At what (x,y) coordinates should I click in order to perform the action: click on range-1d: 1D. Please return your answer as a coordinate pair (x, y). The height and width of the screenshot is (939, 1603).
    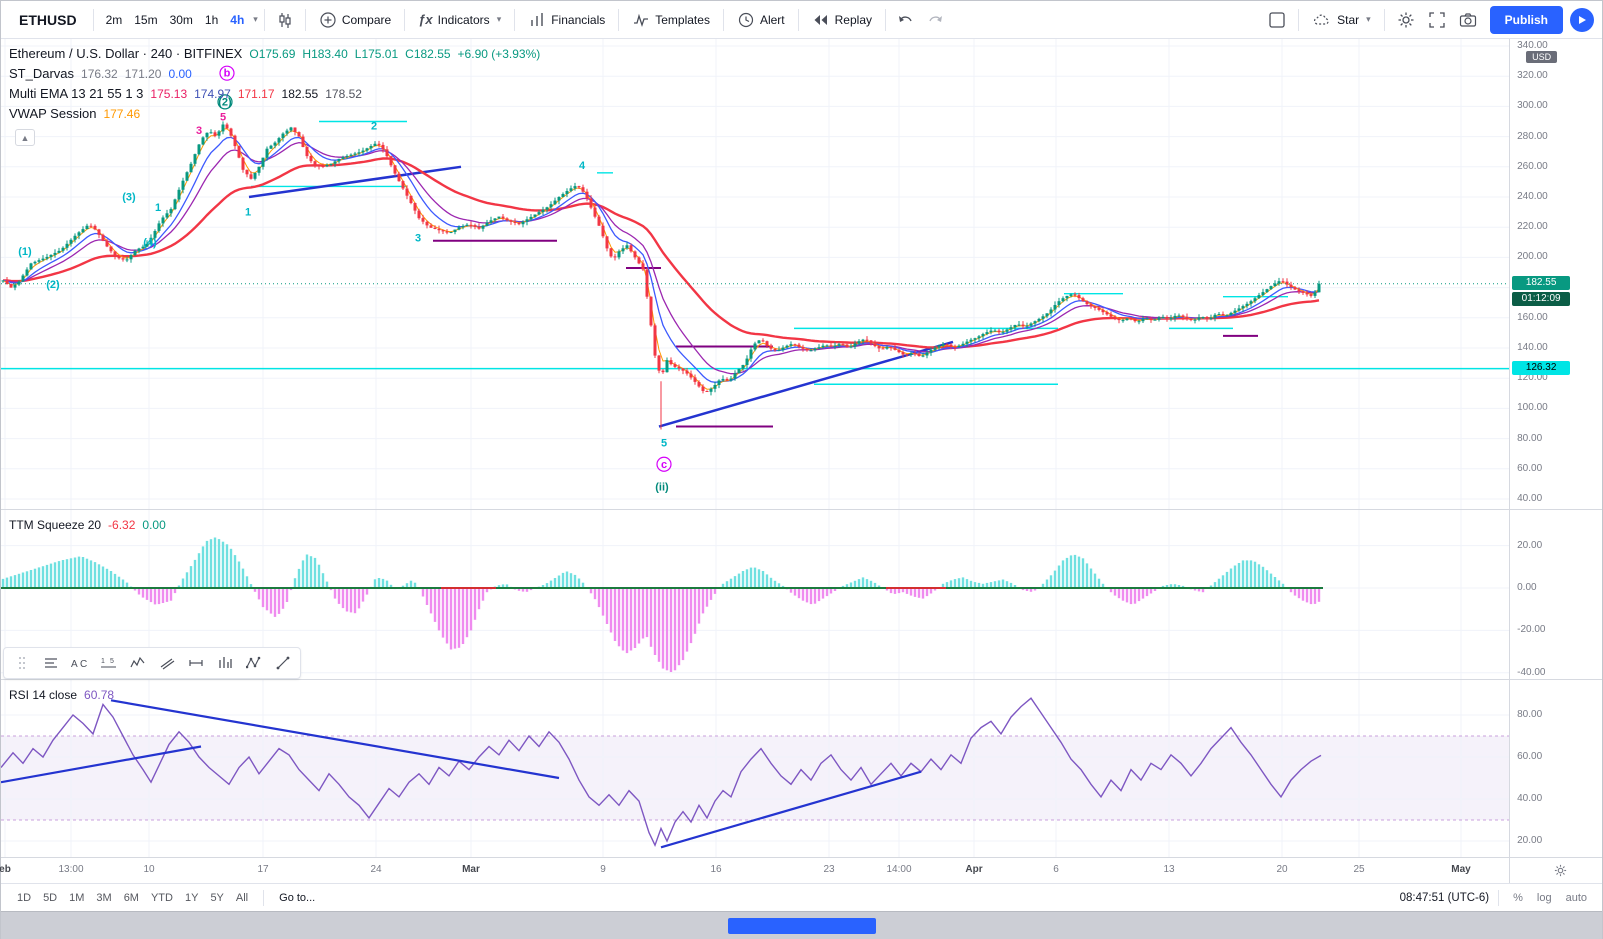
    Looking at the image, I should click on (24, 897).